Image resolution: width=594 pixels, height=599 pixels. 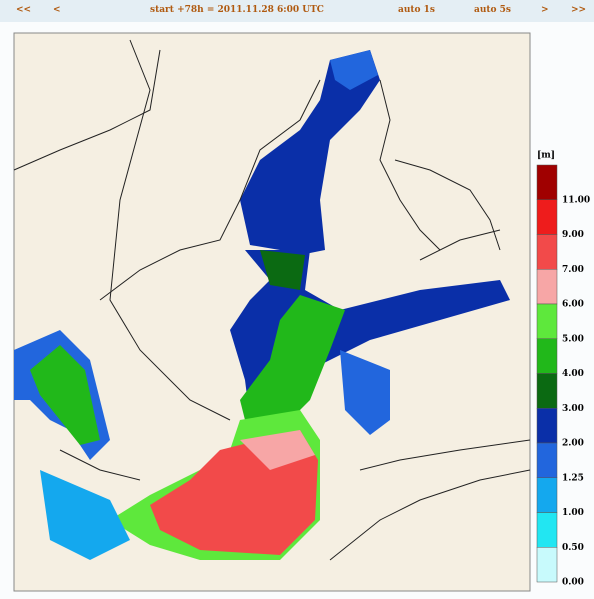 I want to click on legend-label: 9.00, so click(x=573, y=235).